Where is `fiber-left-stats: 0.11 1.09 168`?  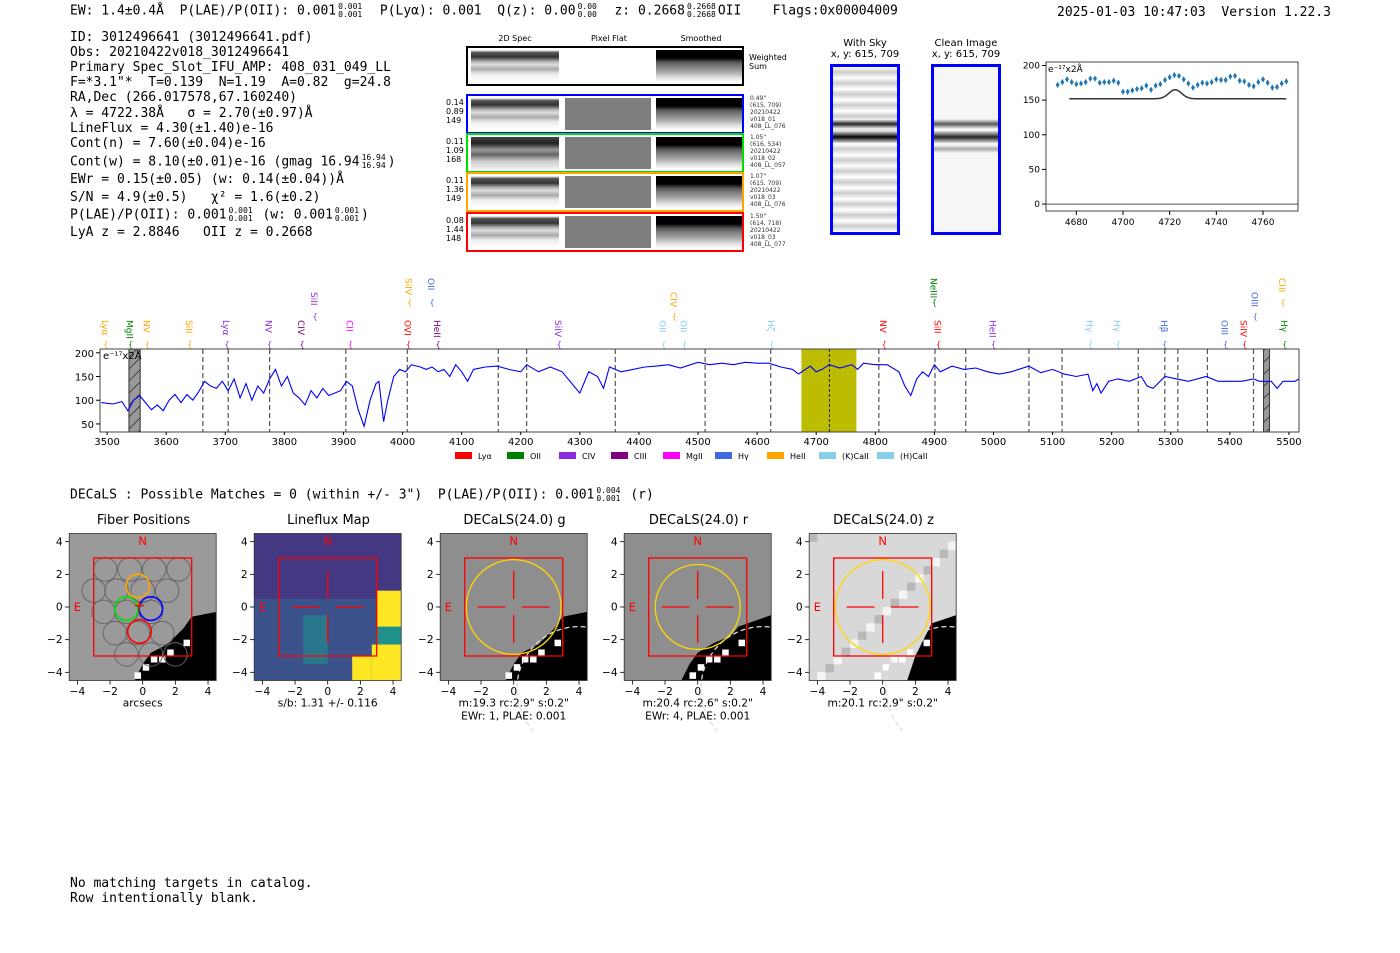
fiber-left-stats: 0.11 1.09 168 is located at coordinates (455, 150).